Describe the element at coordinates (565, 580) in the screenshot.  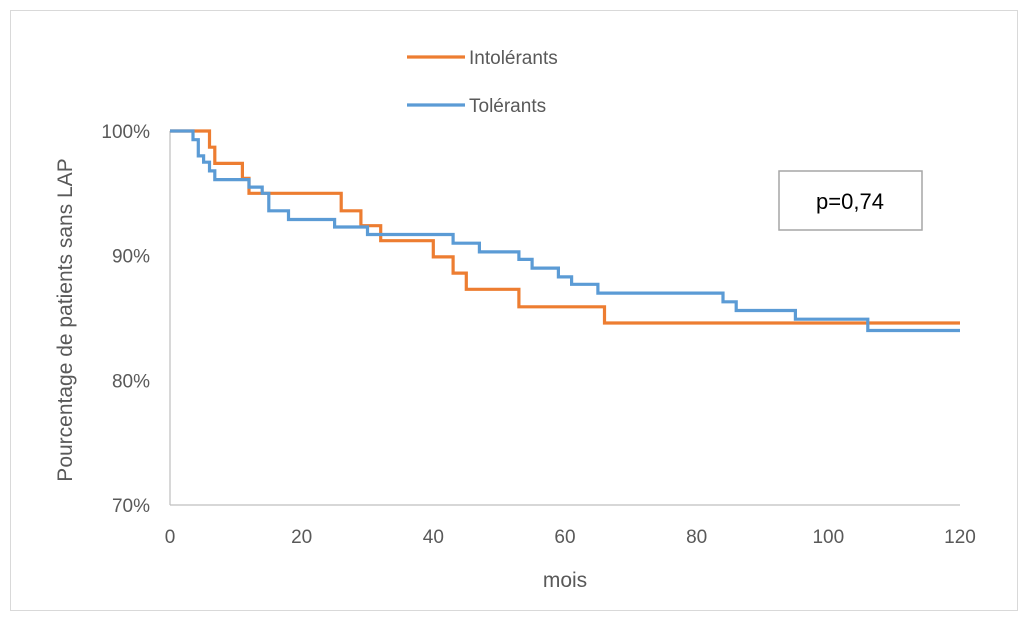
I see `x-axis-title: mois` at that location.